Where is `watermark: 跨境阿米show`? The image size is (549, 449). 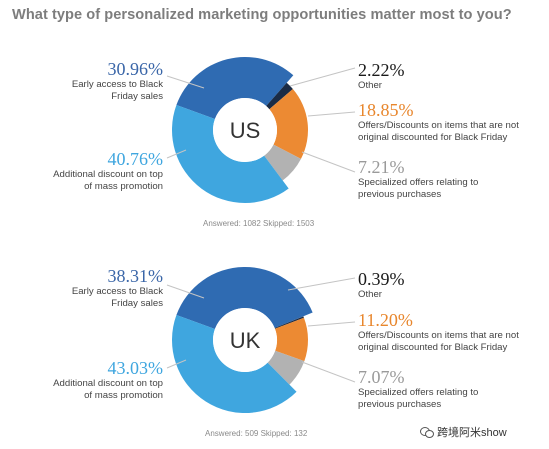 watermark: 跨境阿米show is located at coordinates (463, 432).